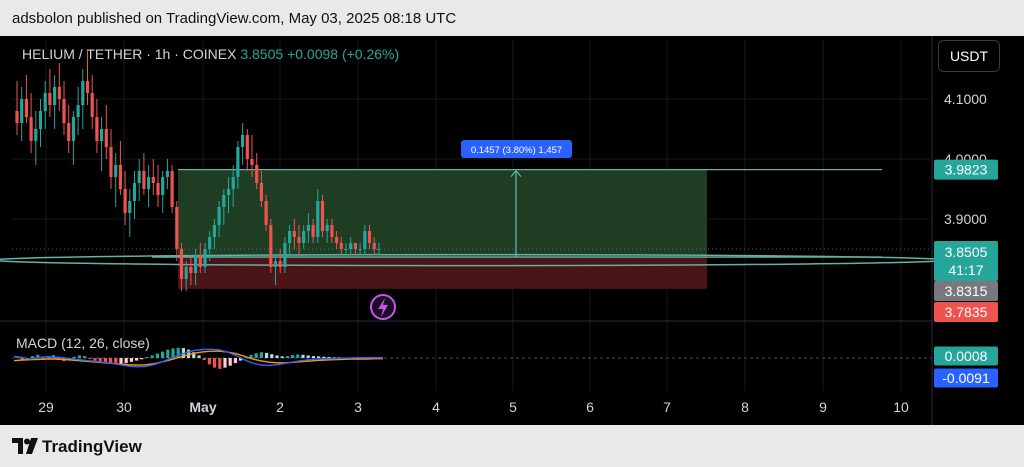 The image size is (1024, 467). I want to click on target-price-label-box, so click(966, 169).